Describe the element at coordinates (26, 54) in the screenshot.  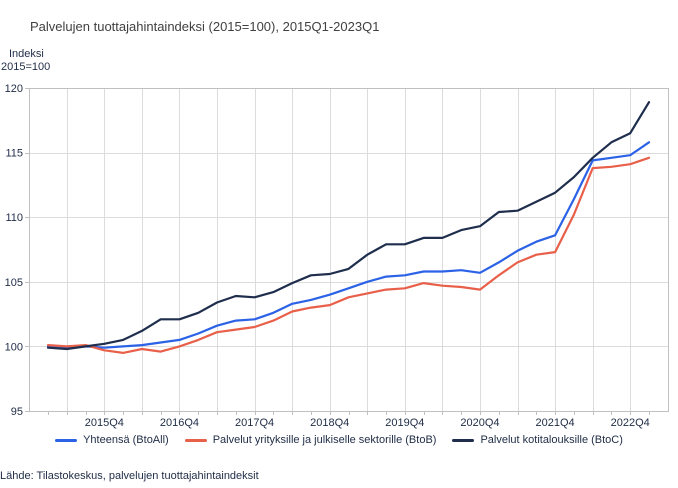
I see `y-axis-unit-line1: Indeksi` at that location.